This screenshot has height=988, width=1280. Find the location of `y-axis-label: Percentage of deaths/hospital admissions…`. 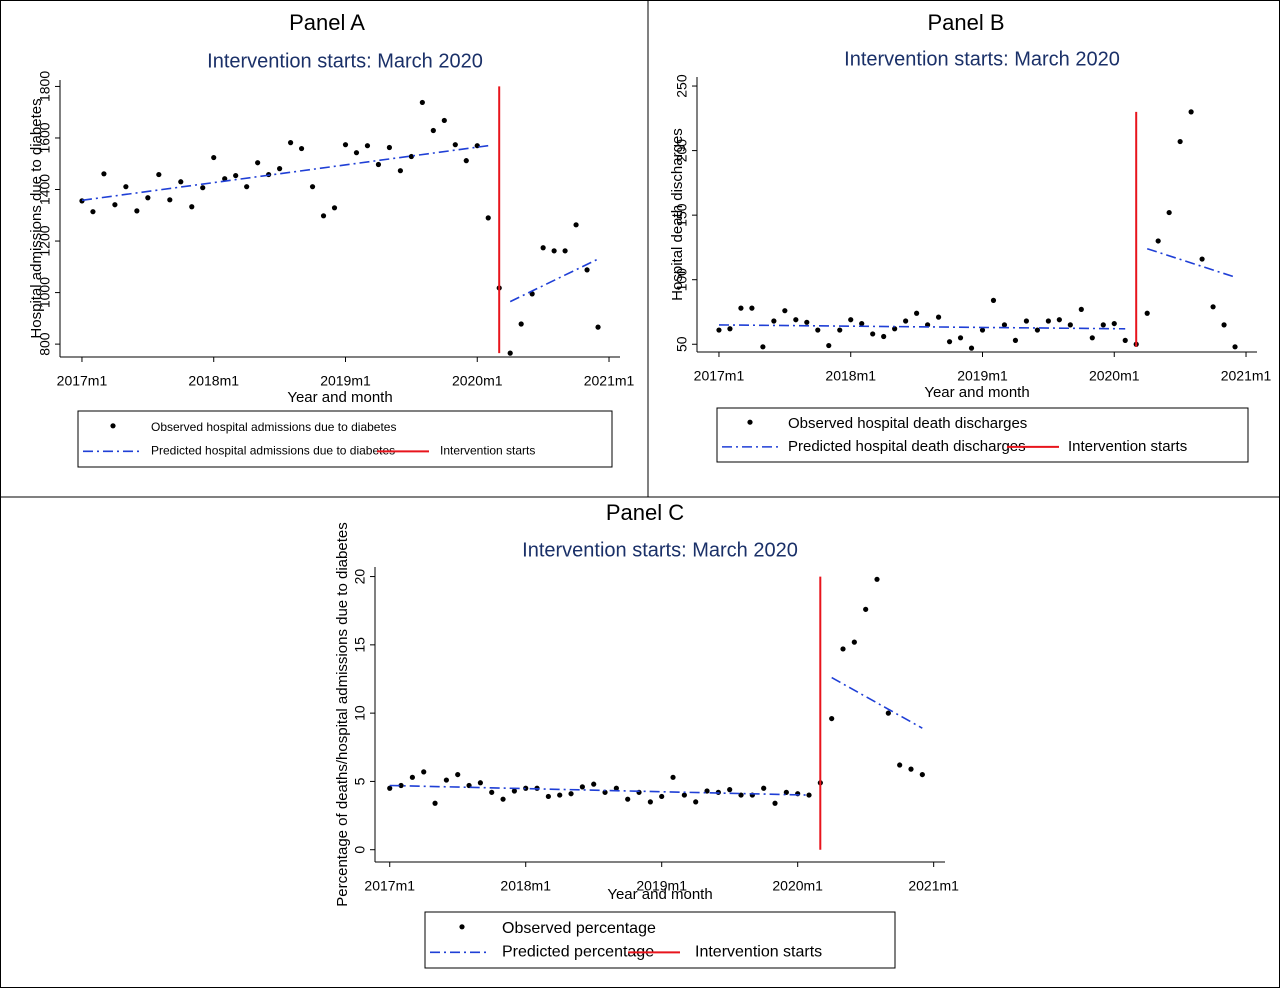

y-axis-label: Percentage of deaths/hospital admissions… is located at coordinates (342, 714).